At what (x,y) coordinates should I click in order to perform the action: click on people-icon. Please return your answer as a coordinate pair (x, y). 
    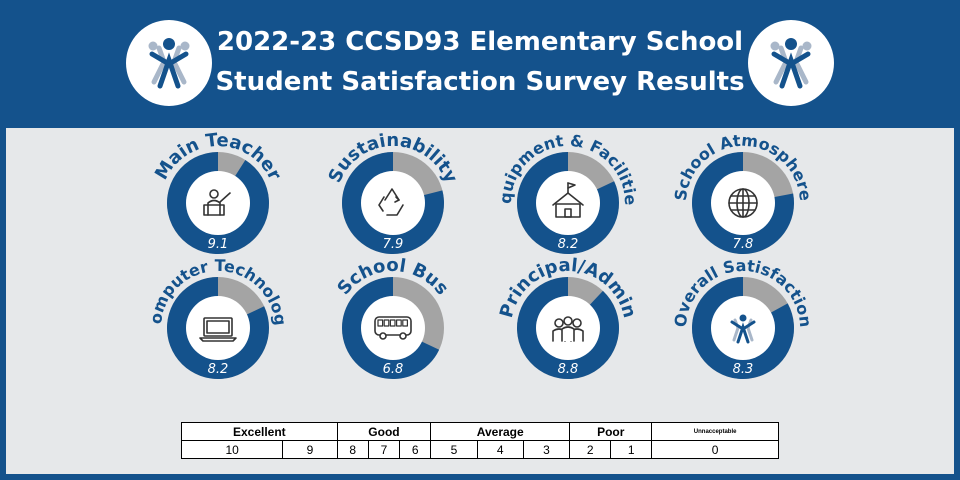
    Looking at the image, I should click on (568, 329).